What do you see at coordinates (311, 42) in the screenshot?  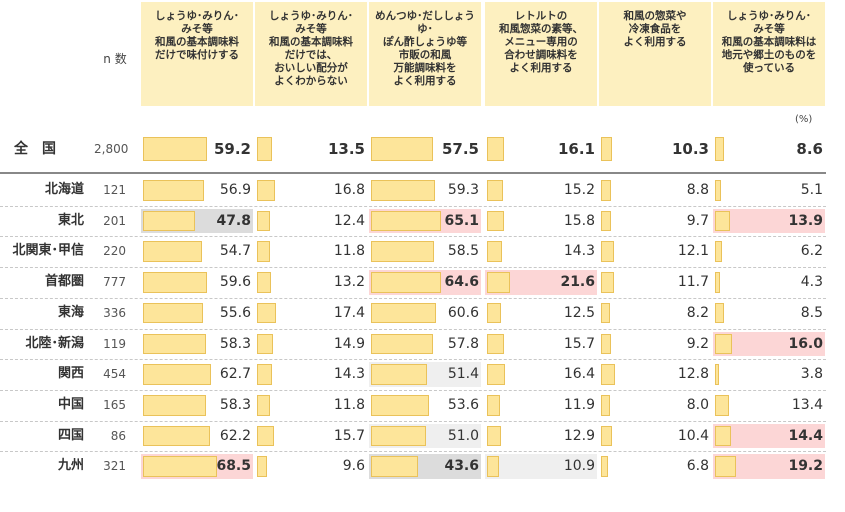 I see `column-header-line: 和風の基本調味料` at bounding box center [311, 42].